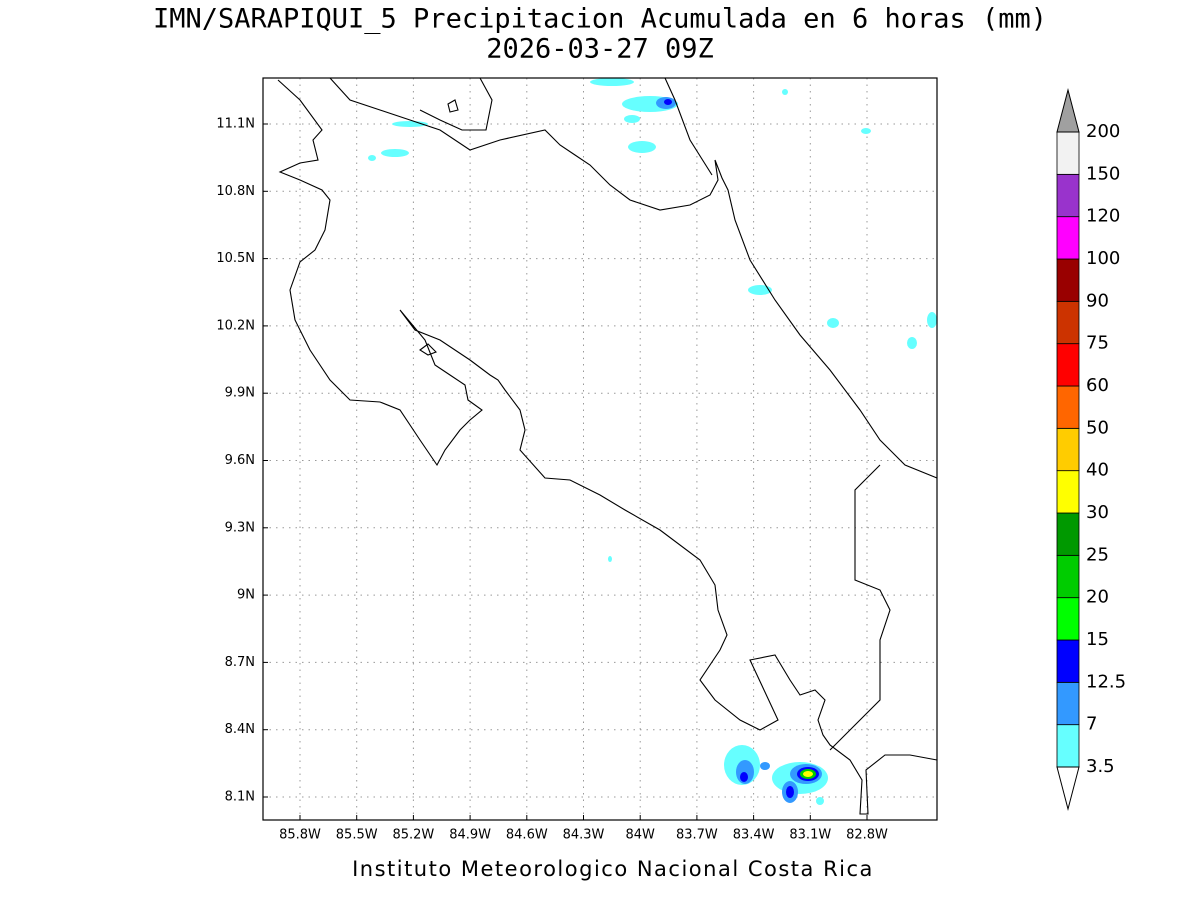 The image size is (1200, 900). I want to click on lon-label: 83.7W, so click(697, 835).